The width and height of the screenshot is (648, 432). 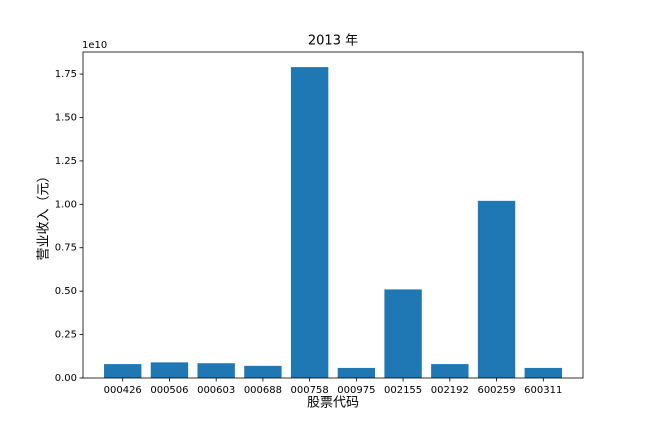 What do you see at coordinates (66, 378) in the screenshot?
I see `y-tick-label: 0.00` at bounding box center [66, 378].